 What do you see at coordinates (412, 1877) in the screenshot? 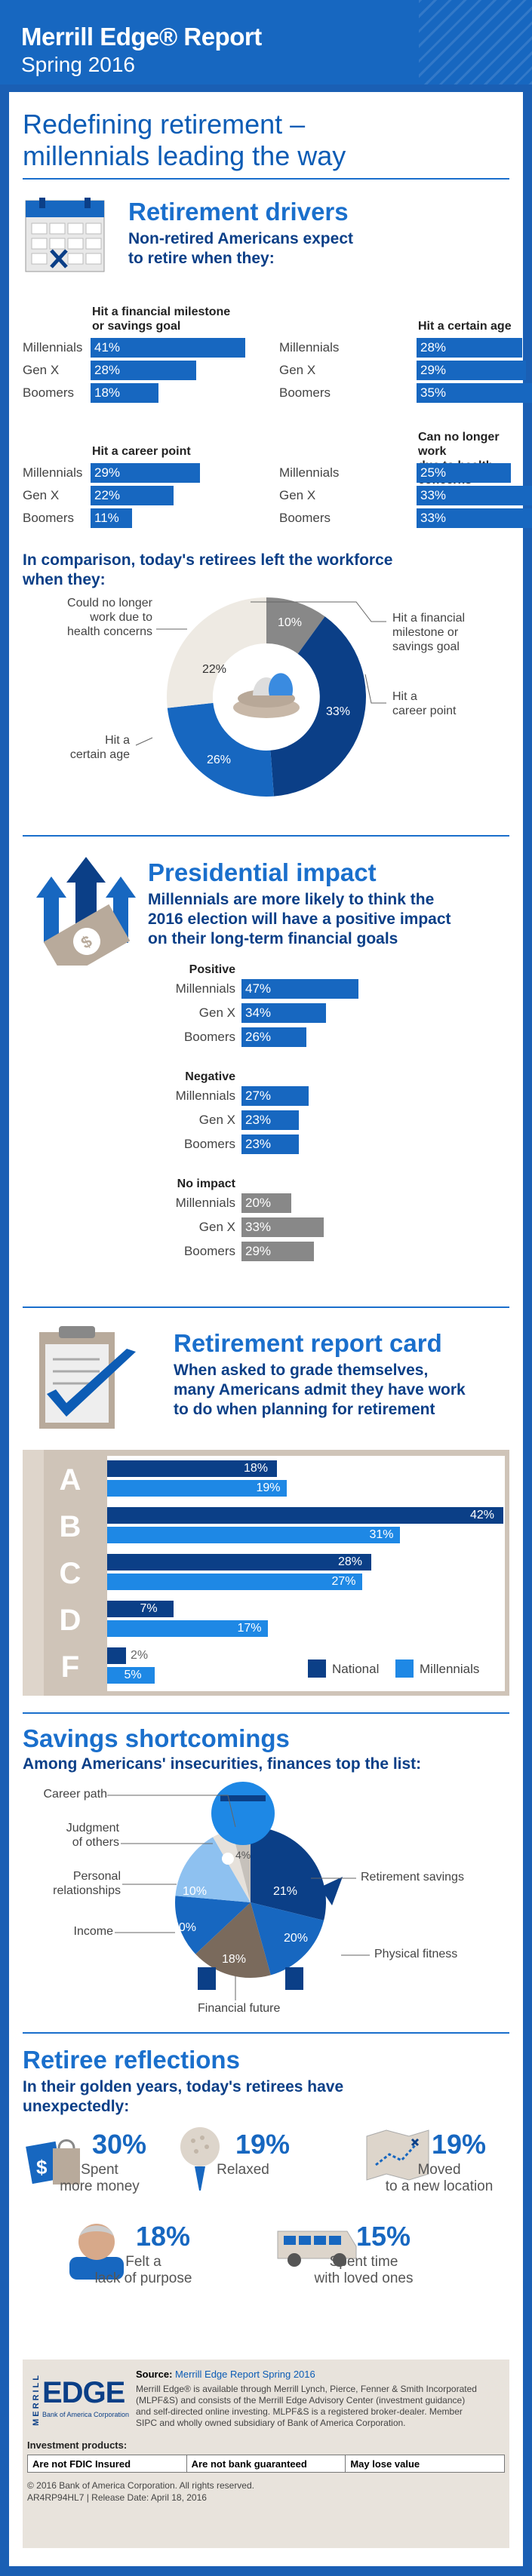
I see `label-retirement-savings: Retirement savings` at bounding box center [412, 1877].